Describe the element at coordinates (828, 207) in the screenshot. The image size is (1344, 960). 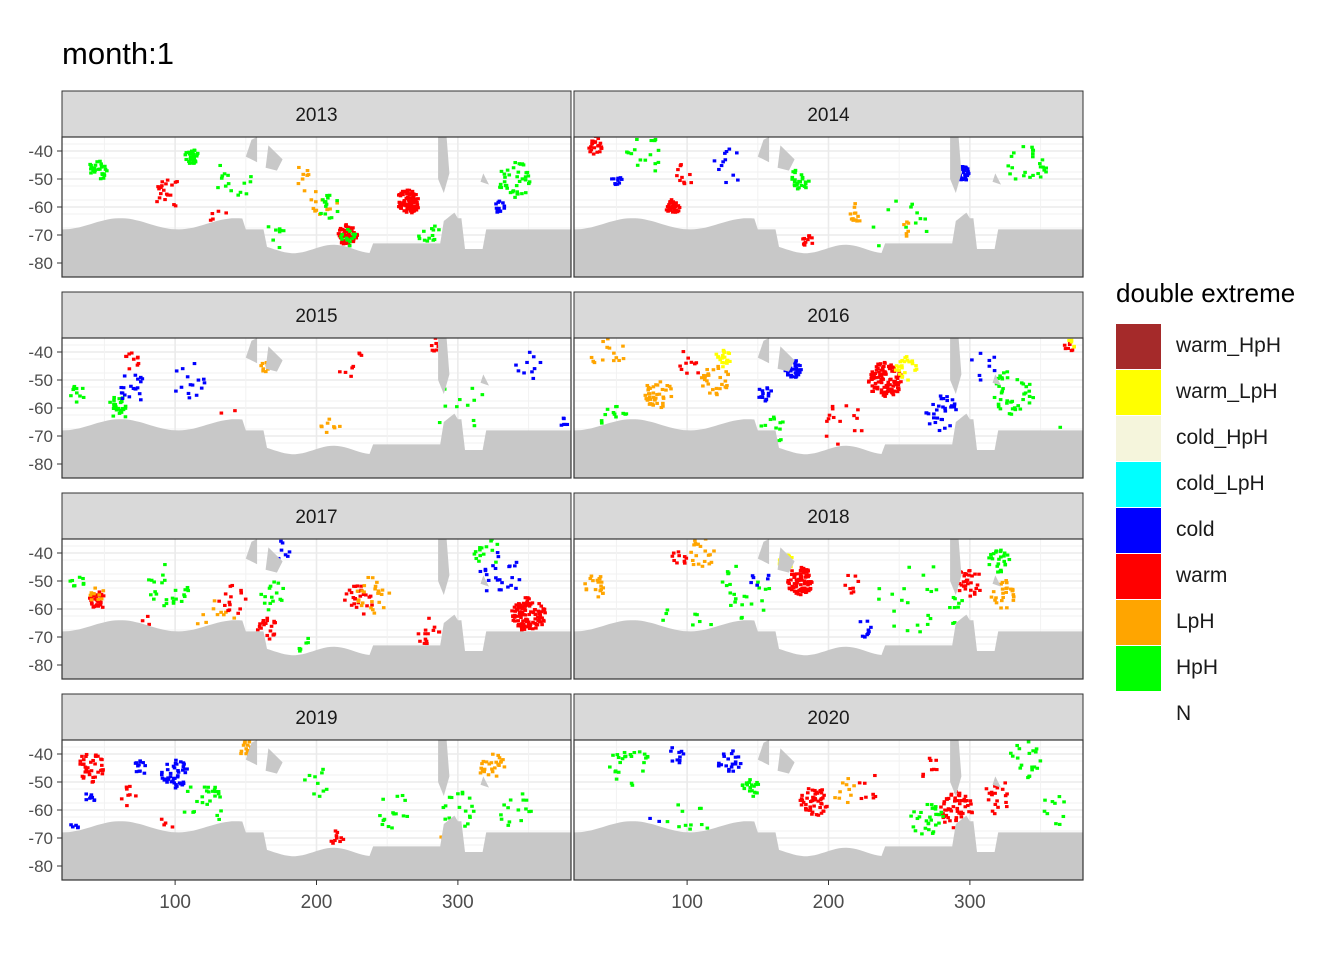
I see `panel-plot-area` at that location.